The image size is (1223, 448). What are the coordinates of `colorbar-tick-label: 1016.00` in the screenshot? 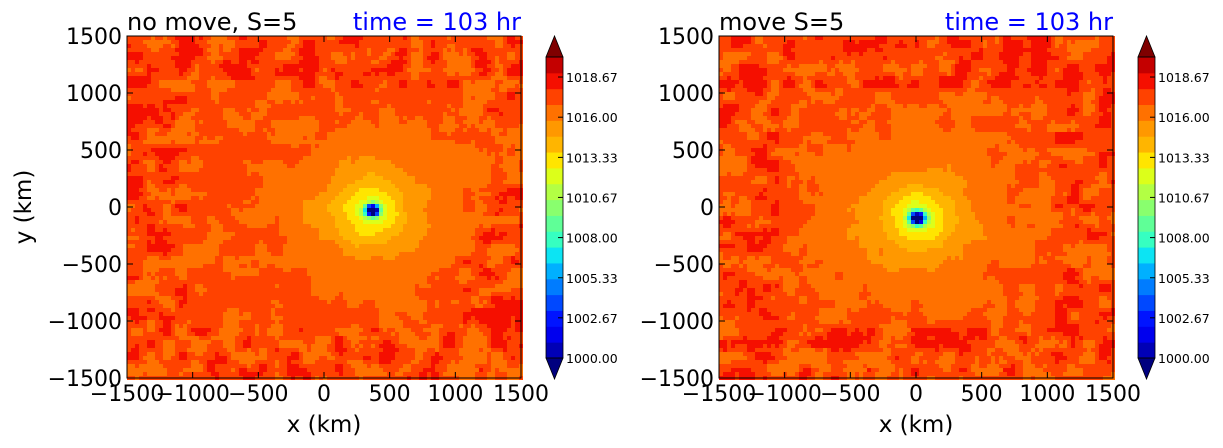 It's located at (592, 117).